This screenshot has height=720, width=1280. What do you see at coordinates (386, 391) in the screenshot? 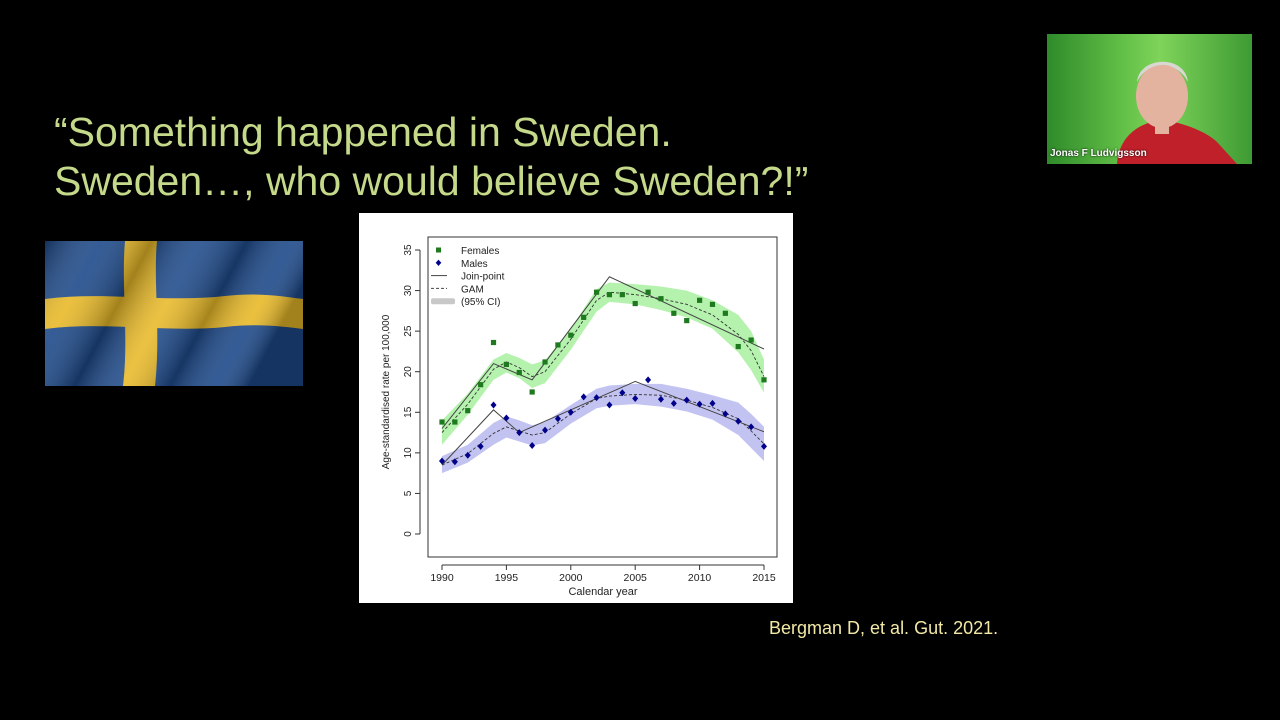
I see `y-axis-label: Age-standardised rate per 100,000` at bounding box center [386, 391].